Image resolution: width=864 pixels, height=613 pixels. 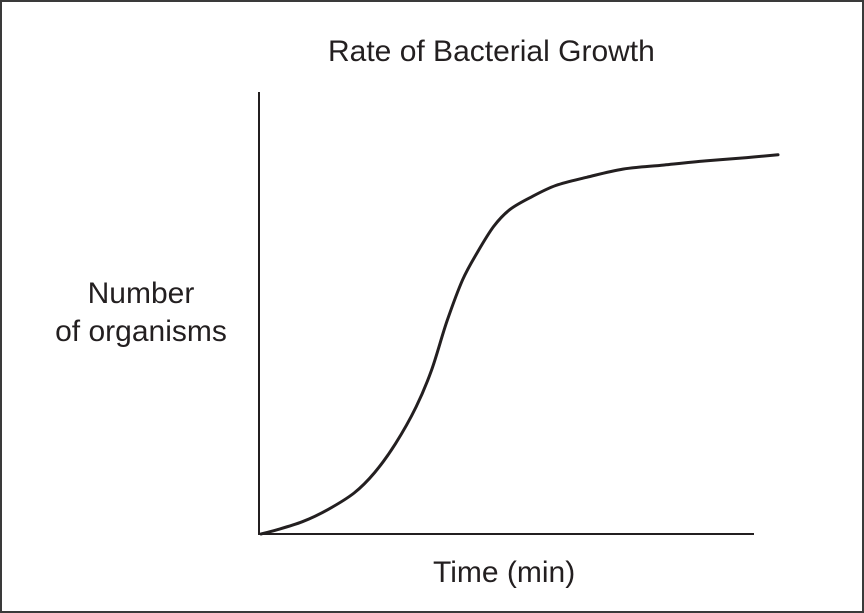 I want to click on y-axis-label-line-2: of organisms, so click(x=141, y=331).